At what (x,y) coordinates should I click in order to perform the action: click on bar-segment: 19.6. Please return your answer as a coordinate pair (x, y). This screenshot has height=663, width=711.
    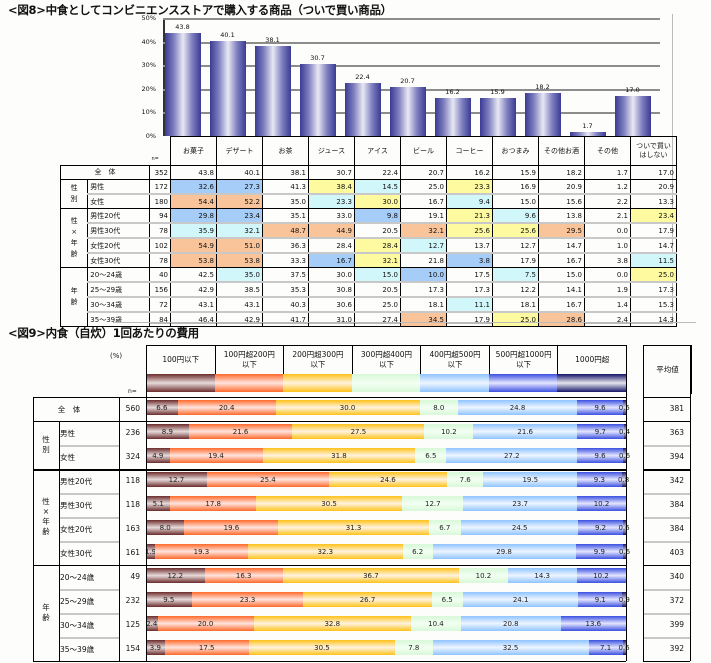
    Looking at the image, I should click on (231, 527).